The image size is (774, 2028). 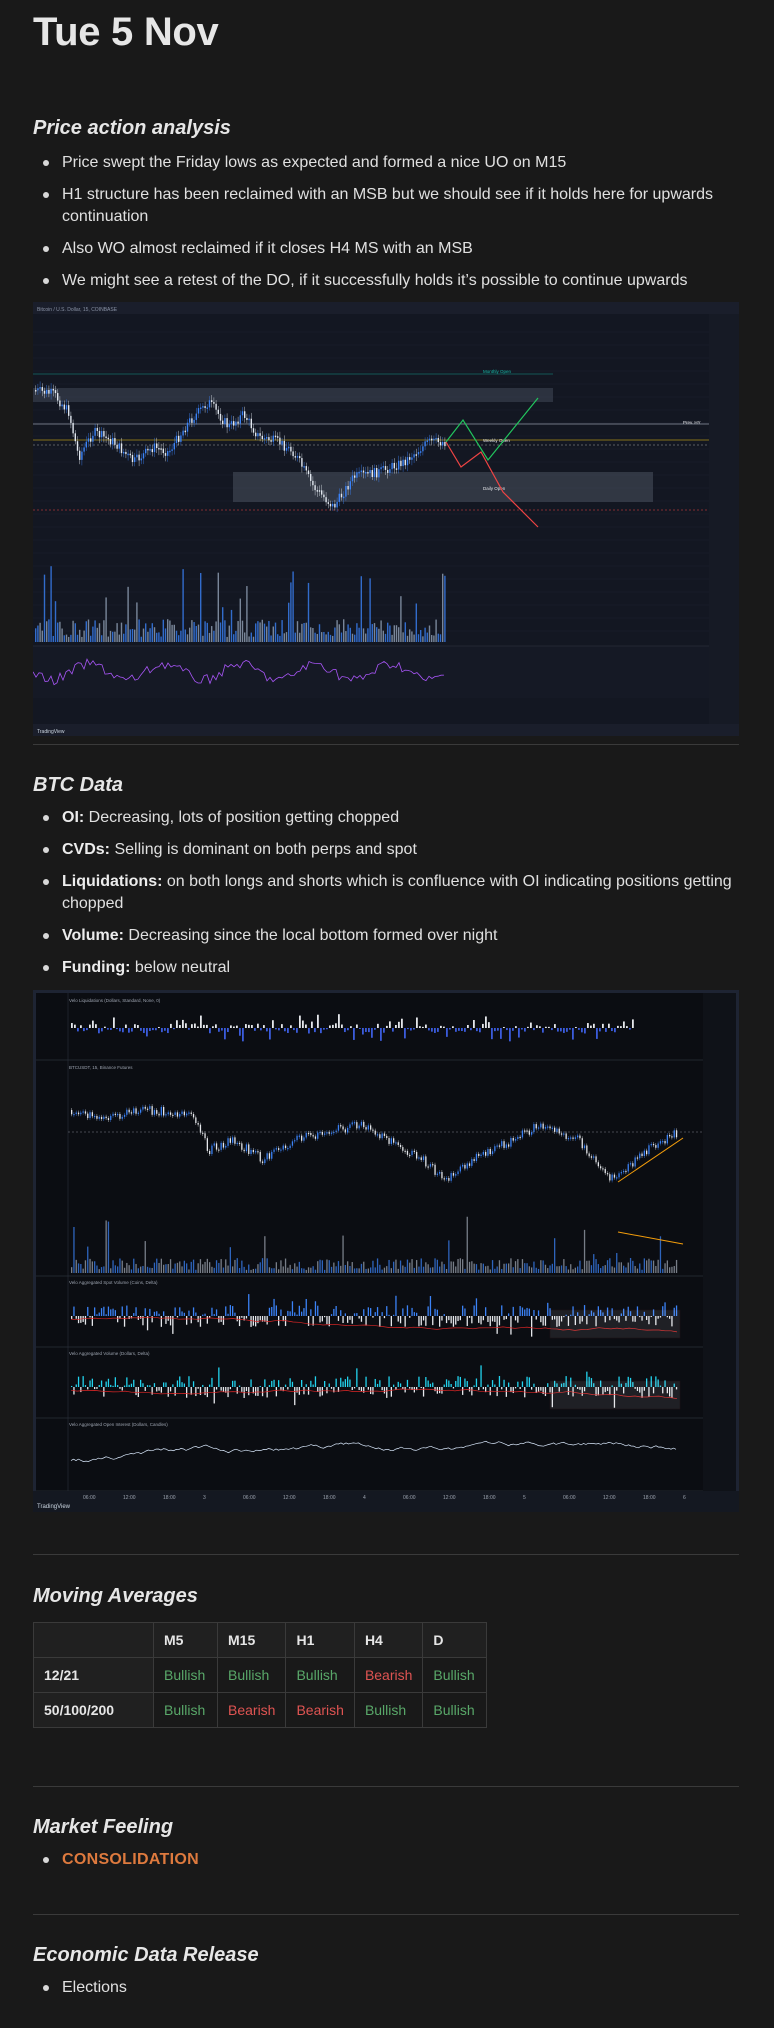 I want to click on column-header: H4, so click(x=388, y=1640).